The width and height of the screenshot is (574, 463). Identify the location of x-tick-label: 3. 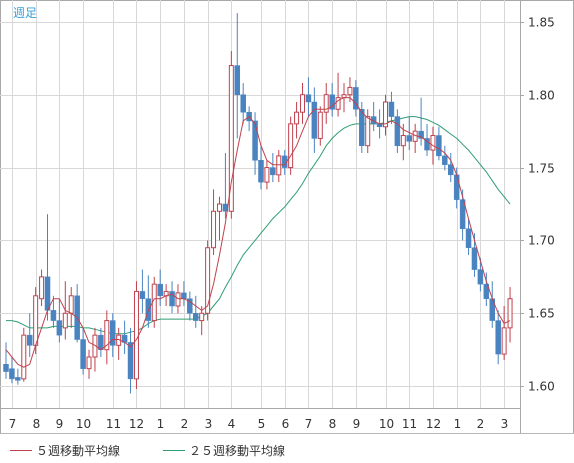
(209, 424).